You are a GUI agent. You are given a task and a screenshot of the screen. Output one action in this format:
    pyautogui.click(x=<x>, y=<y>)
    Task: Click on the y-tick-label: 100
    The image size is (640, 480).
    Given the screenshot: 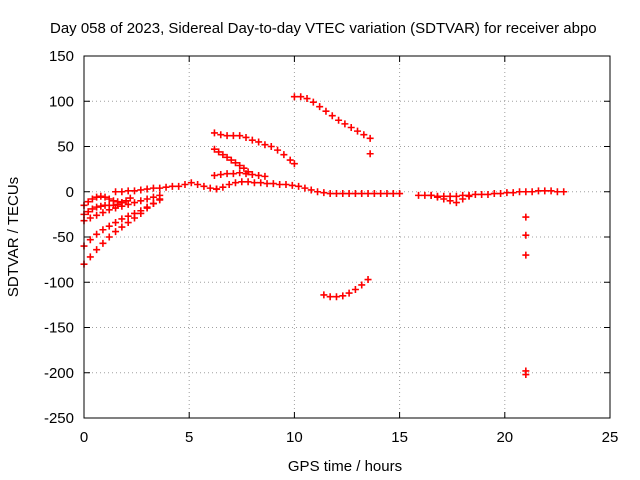 What is the action you would take?
    pyautogui.click(x=61, y=101)
    